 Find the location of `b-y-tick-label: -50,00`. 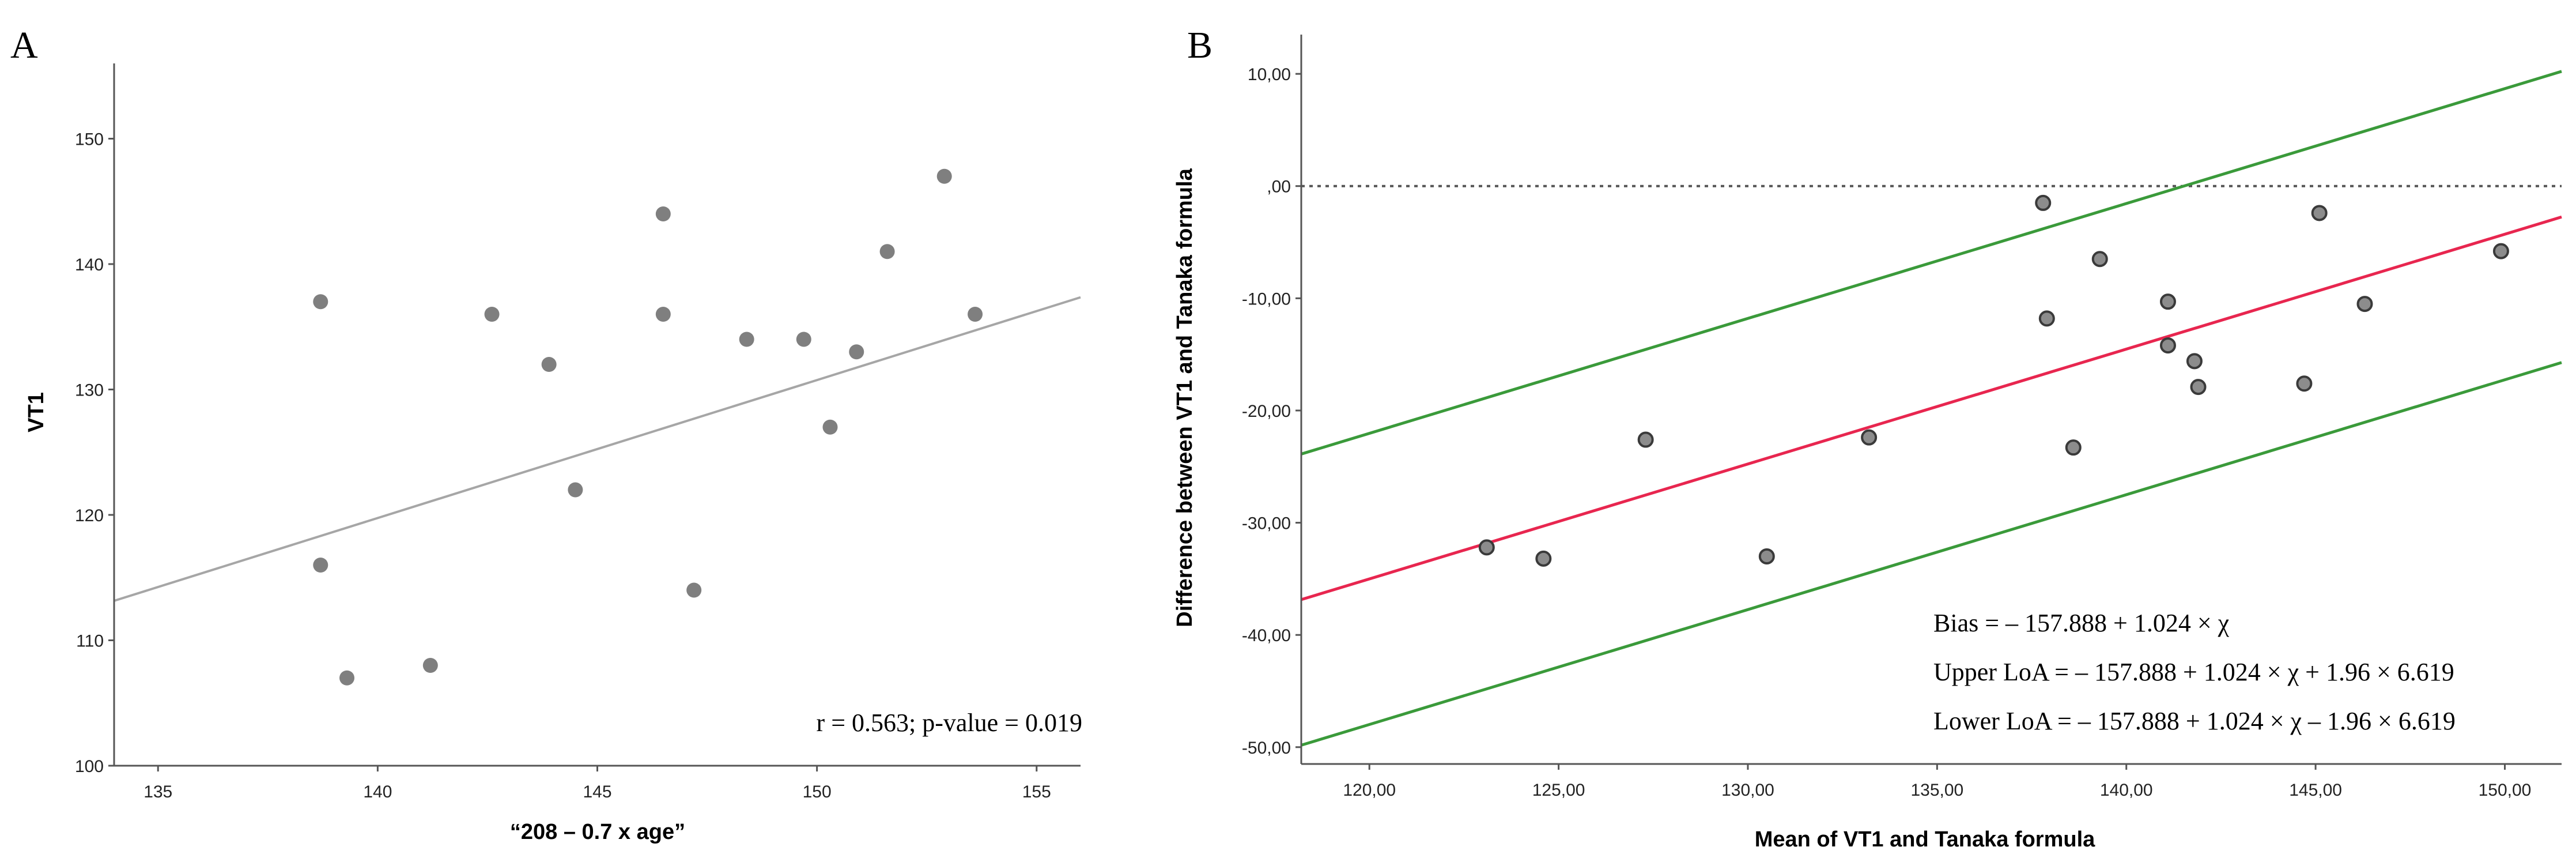

b-y-tick-label: -50,00 is located at coordinates (1266, 748).